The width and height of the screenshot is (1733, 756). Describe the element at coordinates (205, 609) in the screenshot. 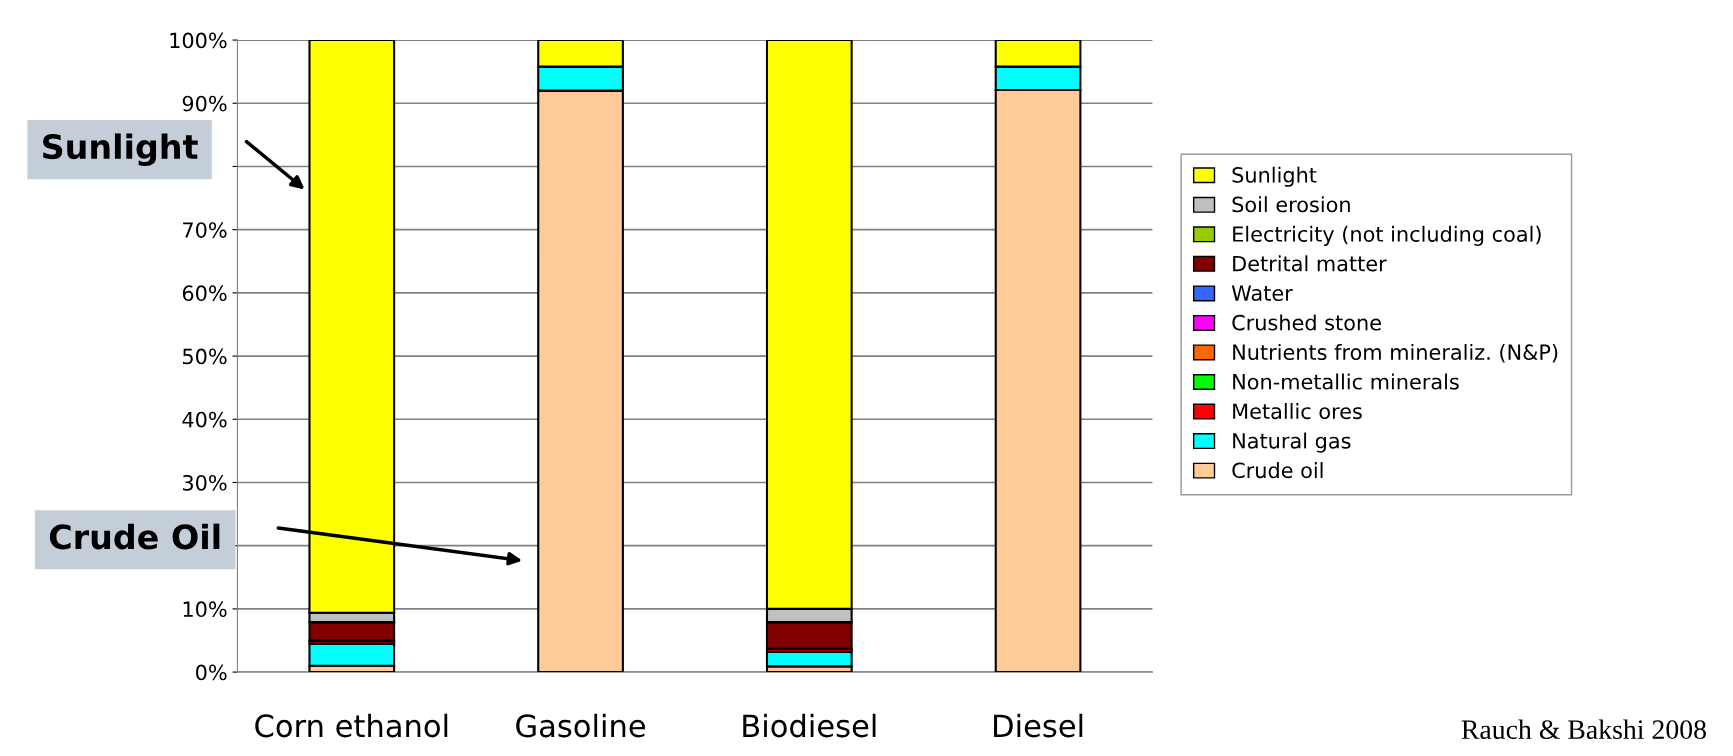

I see `y-tick-label: 10%` at that location.